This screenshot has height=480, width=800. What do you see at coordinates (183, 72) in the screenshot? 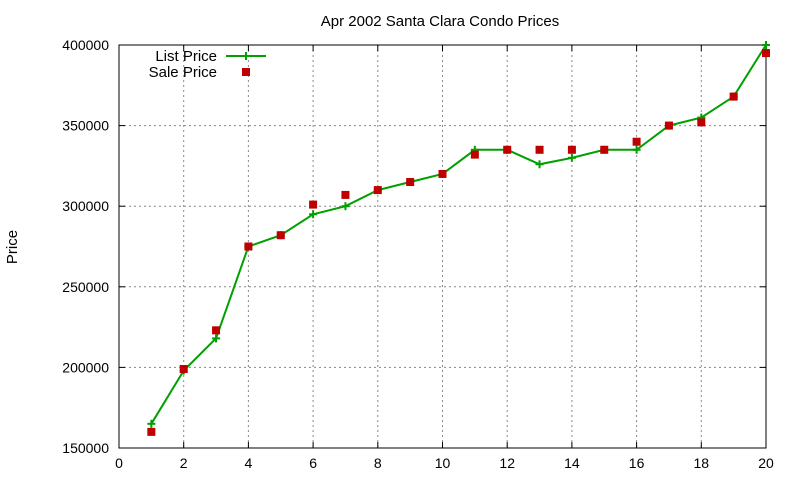
I see `legend-label-sale-price: Sale Price` at bounding box center [183, 72].